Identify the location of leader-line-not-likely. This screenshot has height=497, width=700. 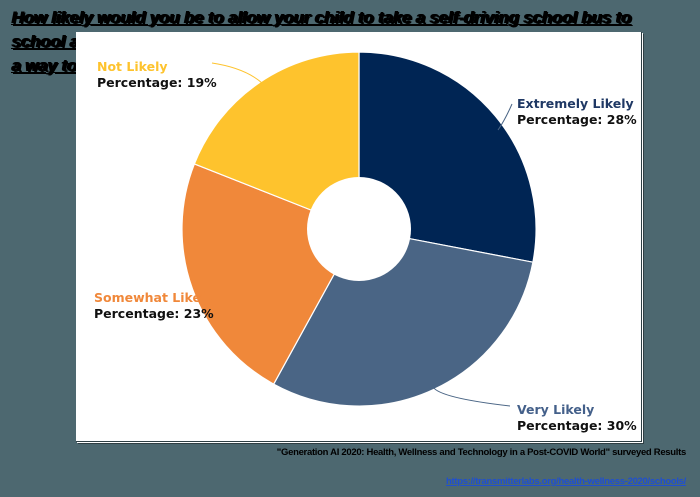
(237, 73).